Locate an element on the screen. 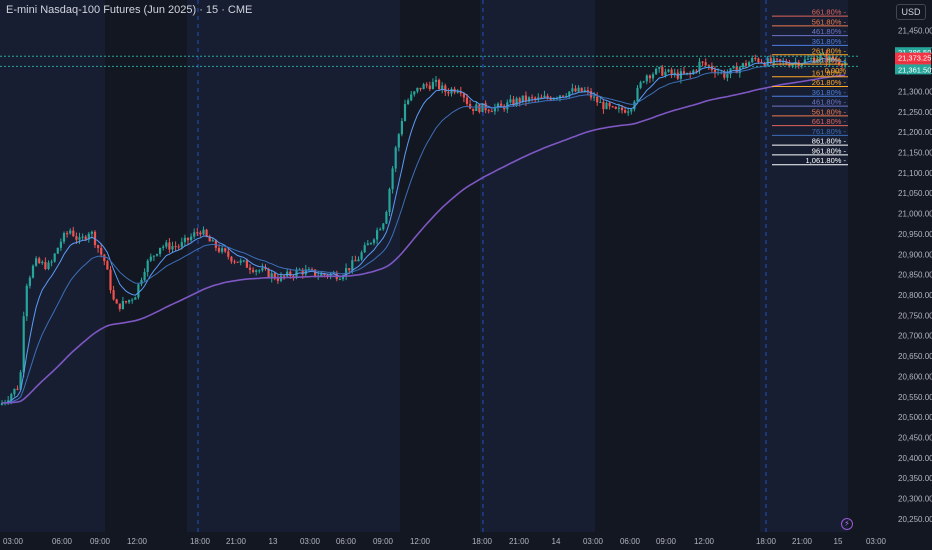 This screenshot has height=550, width=932. price-label-text: 21,373.25 is located at coordinates (914, 58).